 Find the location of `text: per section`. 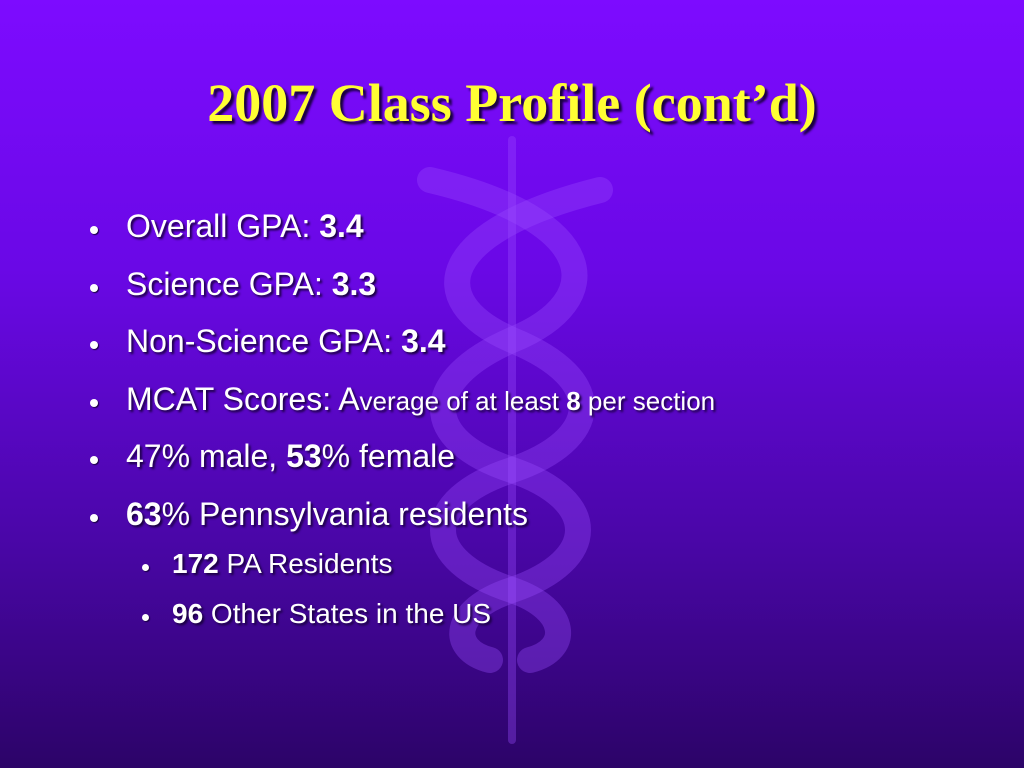

text: per section is located at coordinates (648, 401).